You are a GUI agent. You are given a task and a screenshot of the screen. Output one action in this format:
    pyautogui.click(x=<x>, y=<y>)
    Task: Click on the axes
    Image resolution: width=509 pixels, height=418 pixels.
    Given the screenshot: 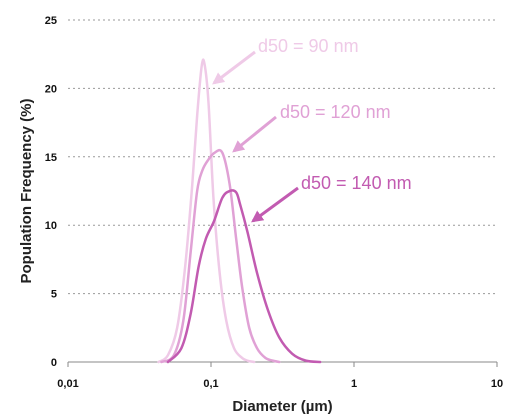 What is the action you would take?
    pyautogui.click(x=282, y=364)
    